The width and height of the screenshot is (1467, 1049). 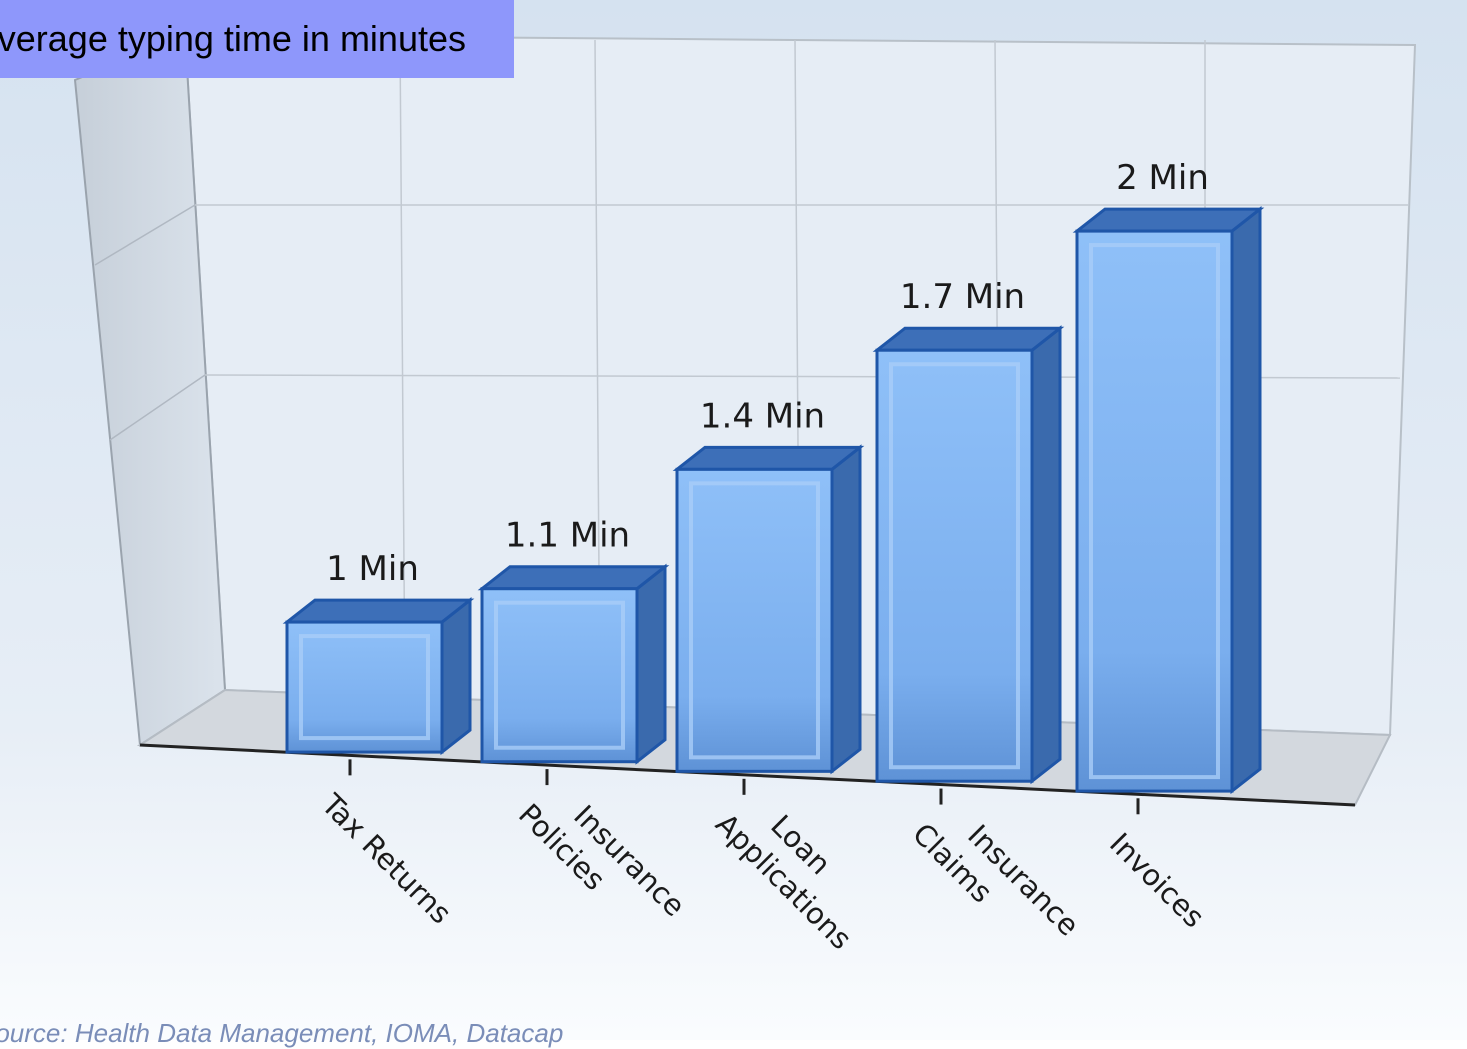 I want to click on bar-value-label: 1.4 Min, so click(x=762, y=416).